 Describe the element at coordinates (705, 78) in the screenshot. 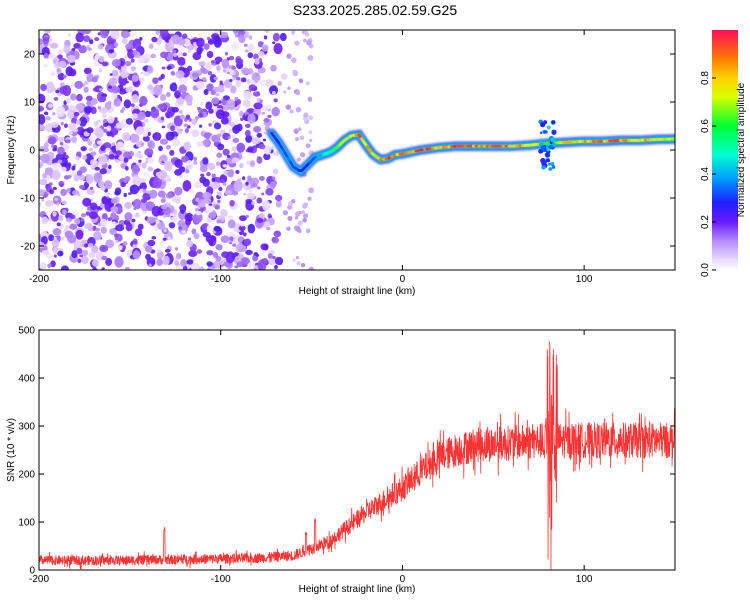

I see `colorbar-tick-label: 0.8` at that location.